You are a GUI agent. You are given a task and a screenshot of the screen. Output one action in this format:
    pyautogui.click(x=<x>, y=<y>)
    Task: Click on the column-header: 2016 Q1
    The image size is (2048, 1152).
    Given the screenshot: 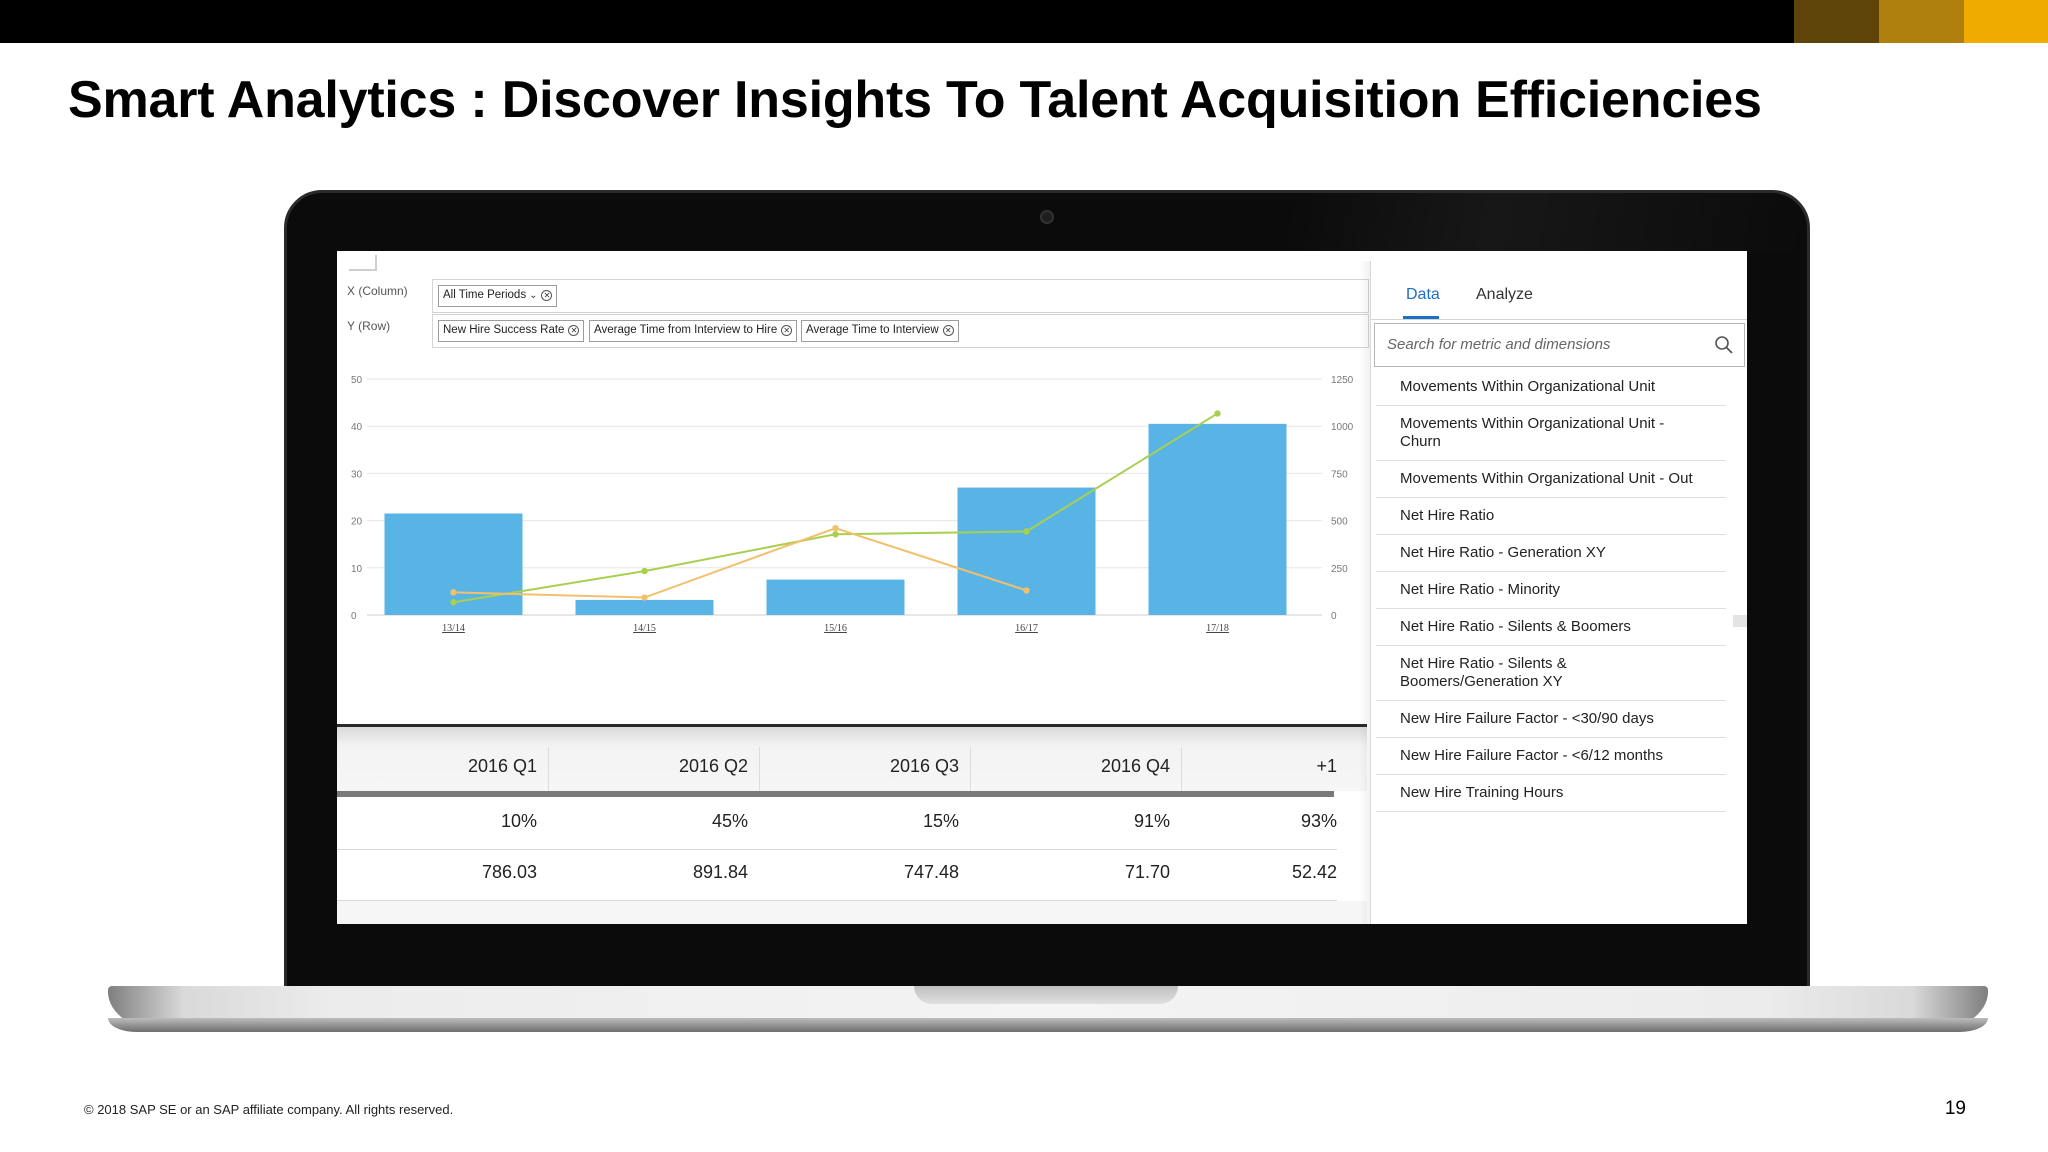 What is the action you would take?
    pyautogui.click(x=502, y=766)
    